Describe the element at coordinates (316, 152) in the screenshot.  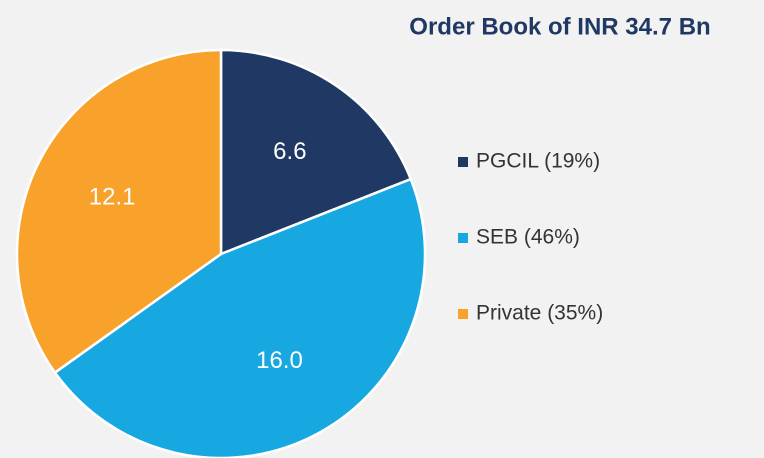
I see `pie-slice` at that location.